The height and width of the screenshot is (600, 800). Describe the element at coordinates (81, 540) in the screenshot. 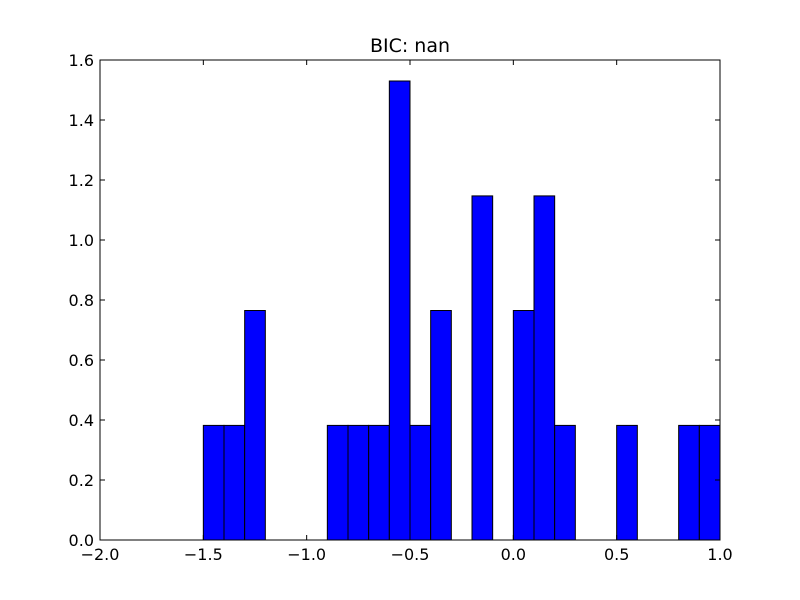

I see `y-tick-label: 0.0` at that location.